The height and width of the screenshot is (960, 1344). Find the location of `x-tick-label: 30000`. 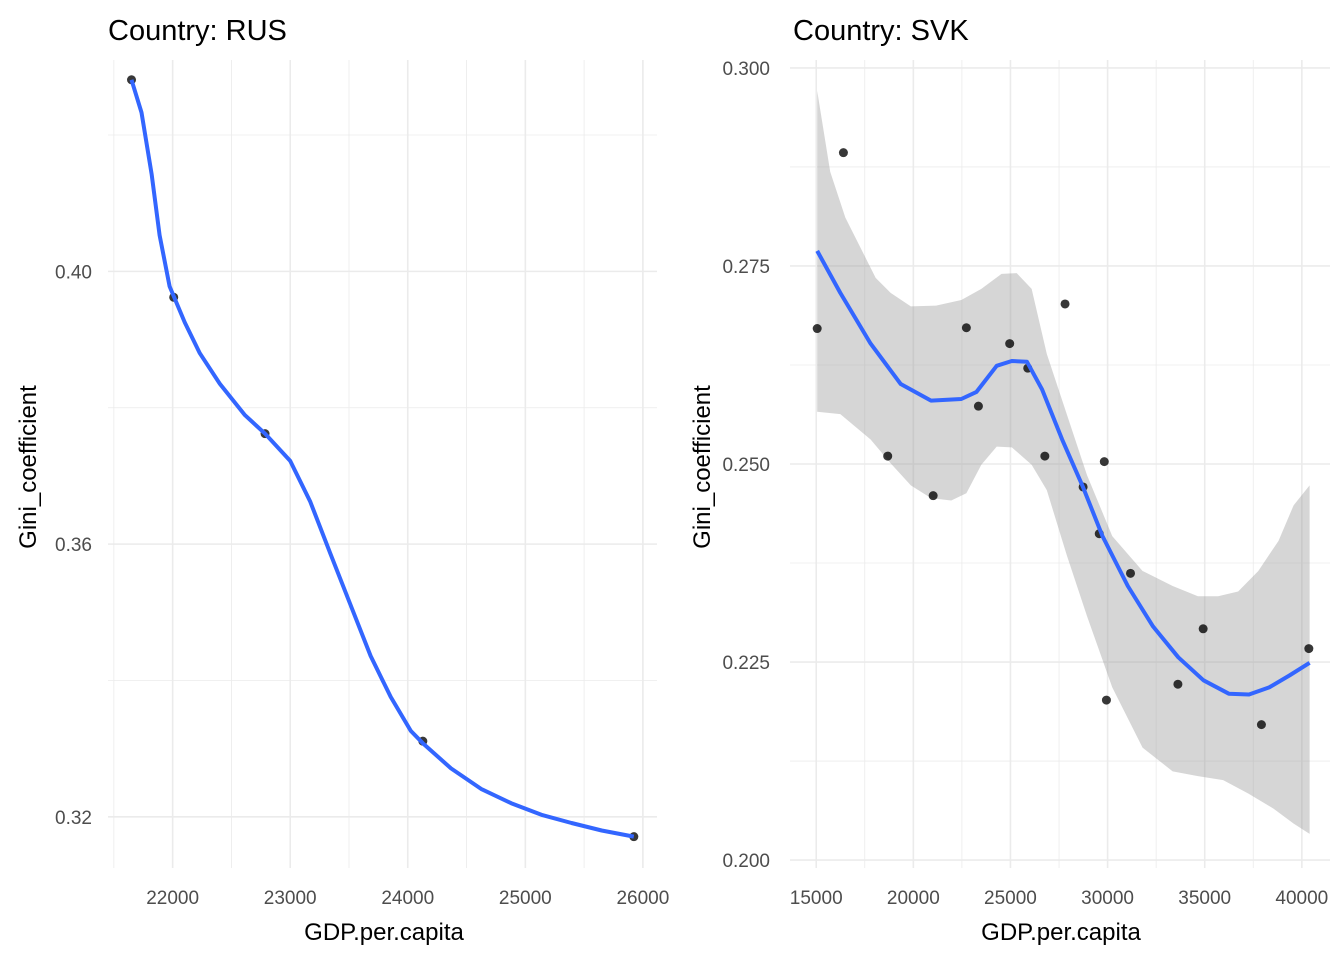

x-tick-label: 30000 is located at coordinates (1107, 898).